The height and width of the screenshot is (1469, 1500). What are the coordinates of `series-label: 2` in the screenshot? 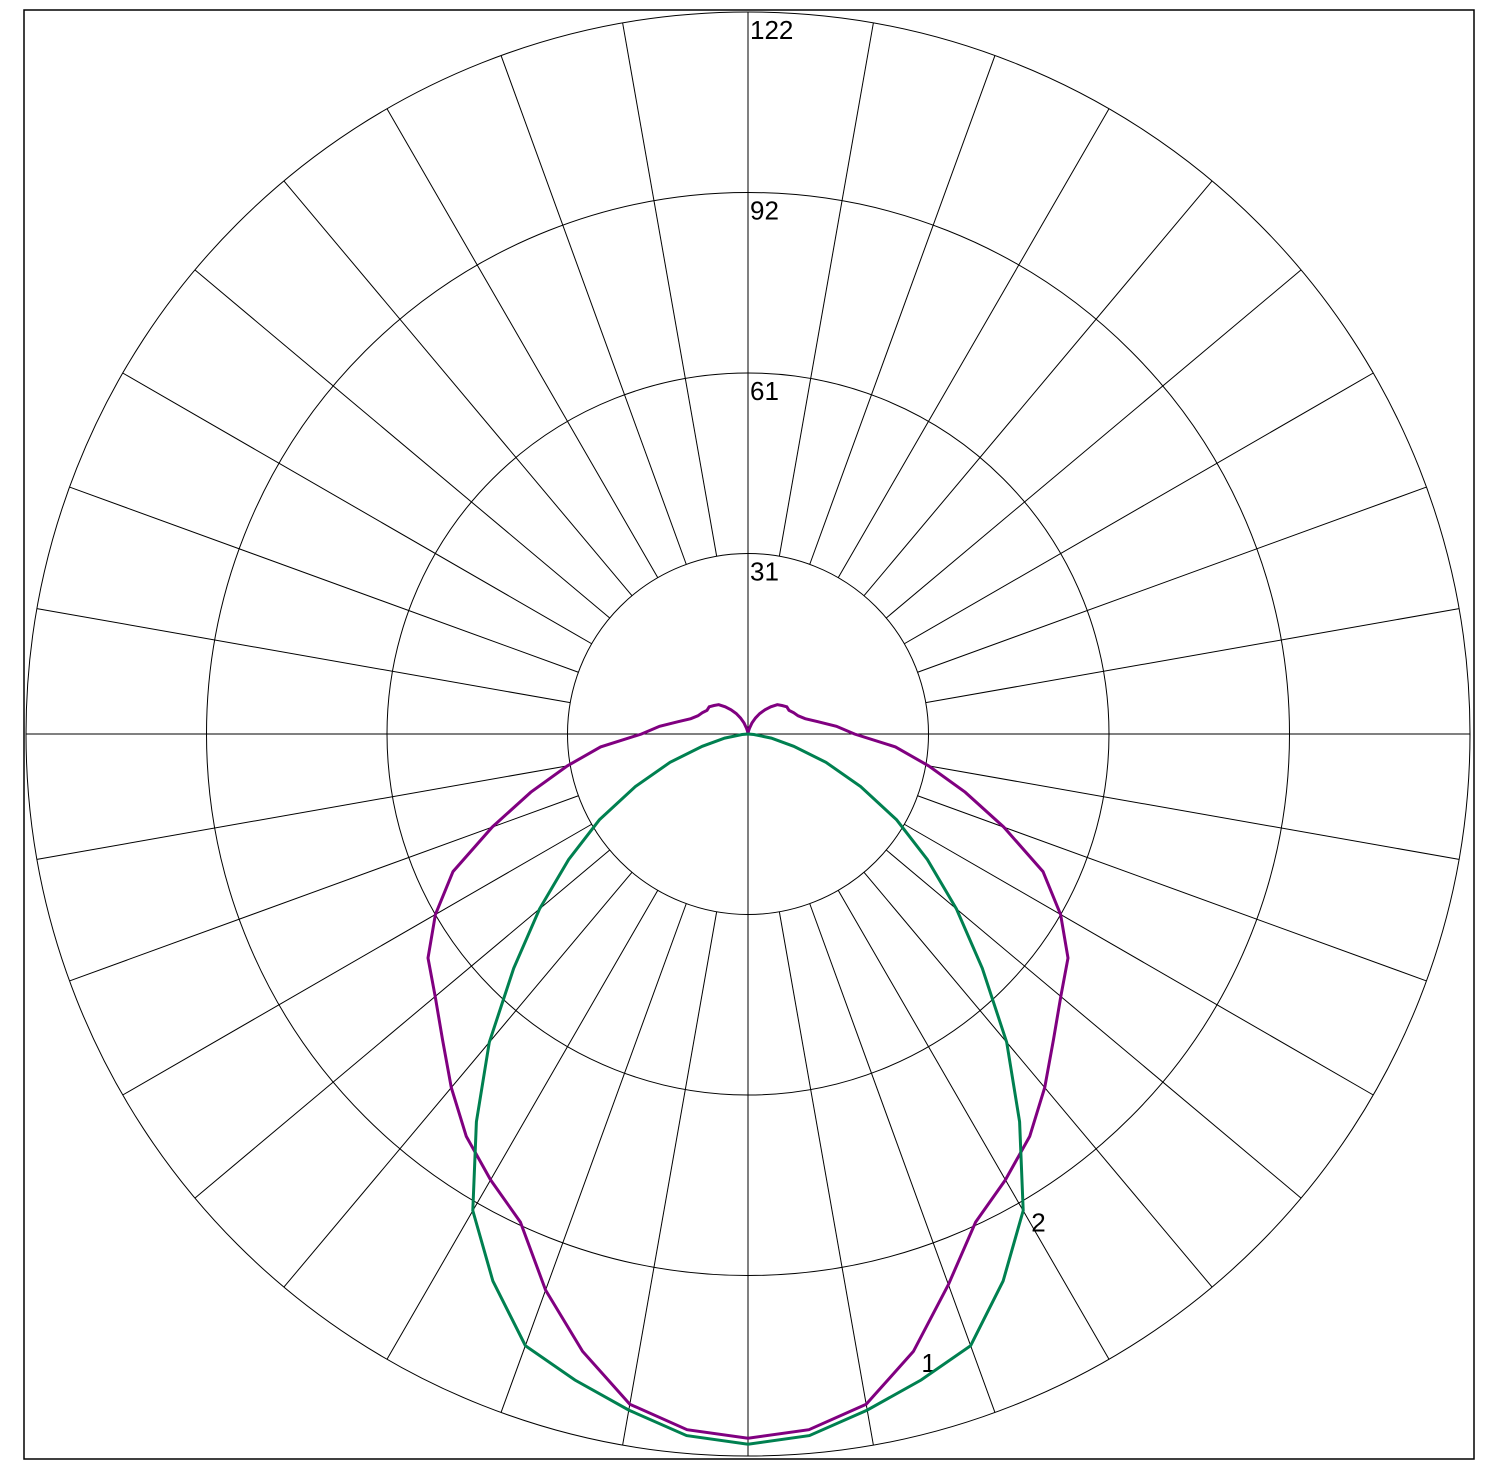 It's located at (1038, 1223).